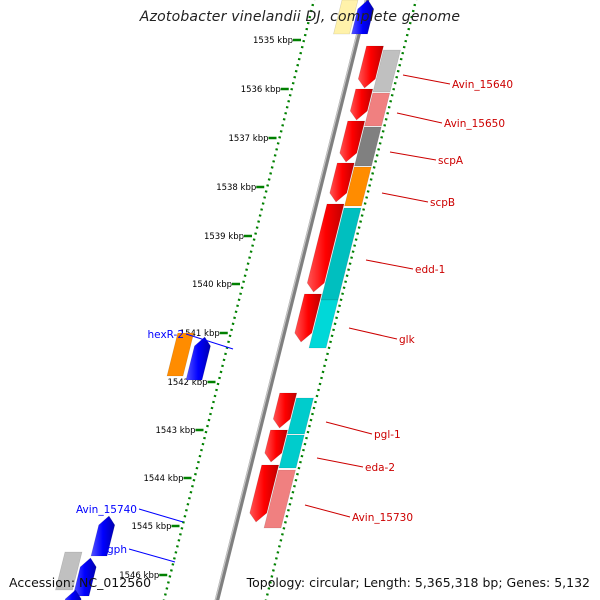  I want to click on gene-label-eda-2: eda-2, so click(380, 468).